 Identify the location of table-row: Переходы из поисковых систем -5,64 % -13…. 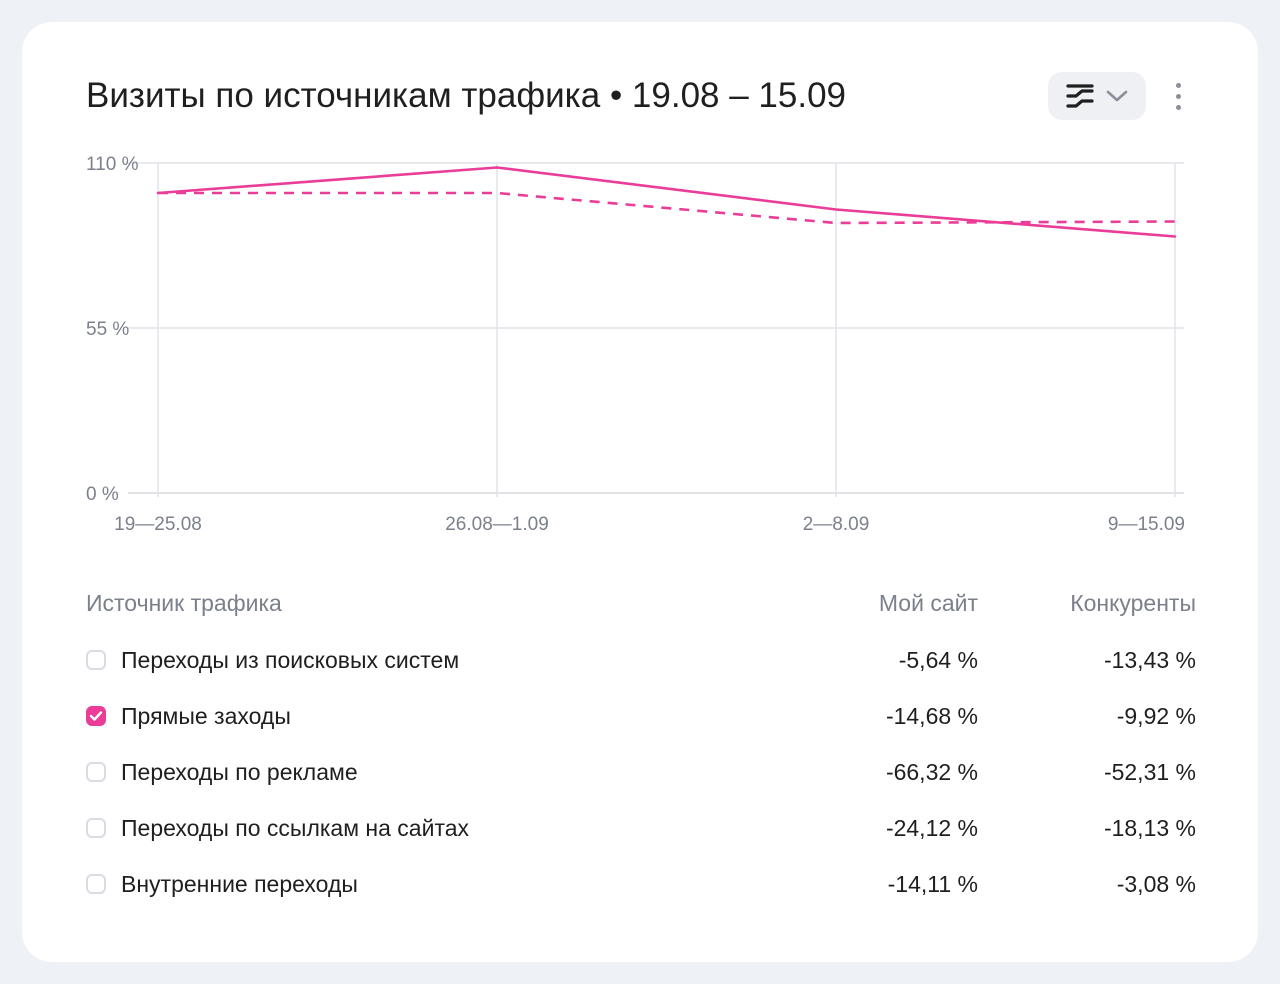
(640, 660).